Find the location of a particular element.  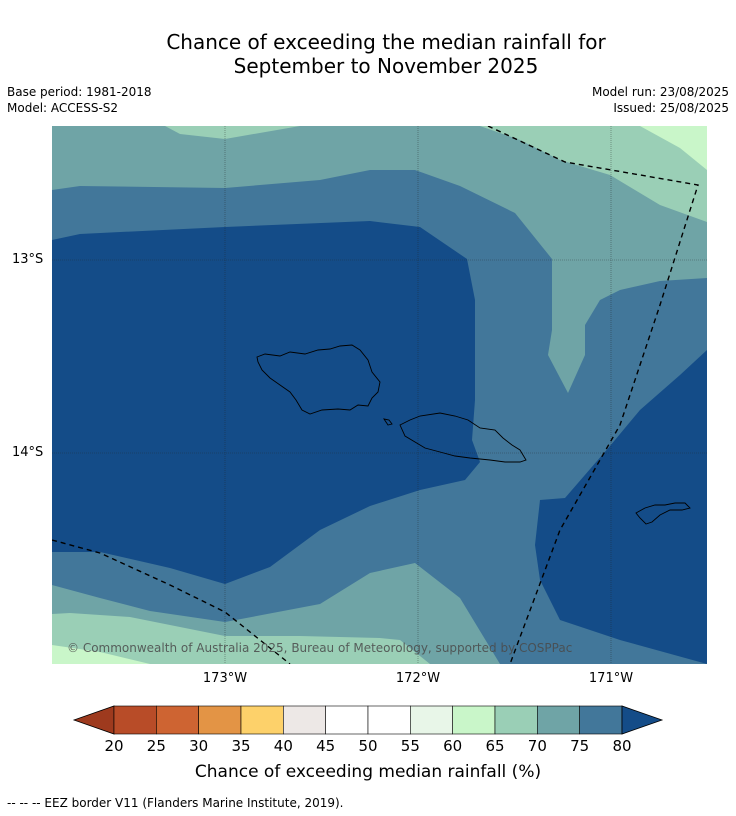

colorbar-tick-80: 80 is located at coordinates (622, 746).